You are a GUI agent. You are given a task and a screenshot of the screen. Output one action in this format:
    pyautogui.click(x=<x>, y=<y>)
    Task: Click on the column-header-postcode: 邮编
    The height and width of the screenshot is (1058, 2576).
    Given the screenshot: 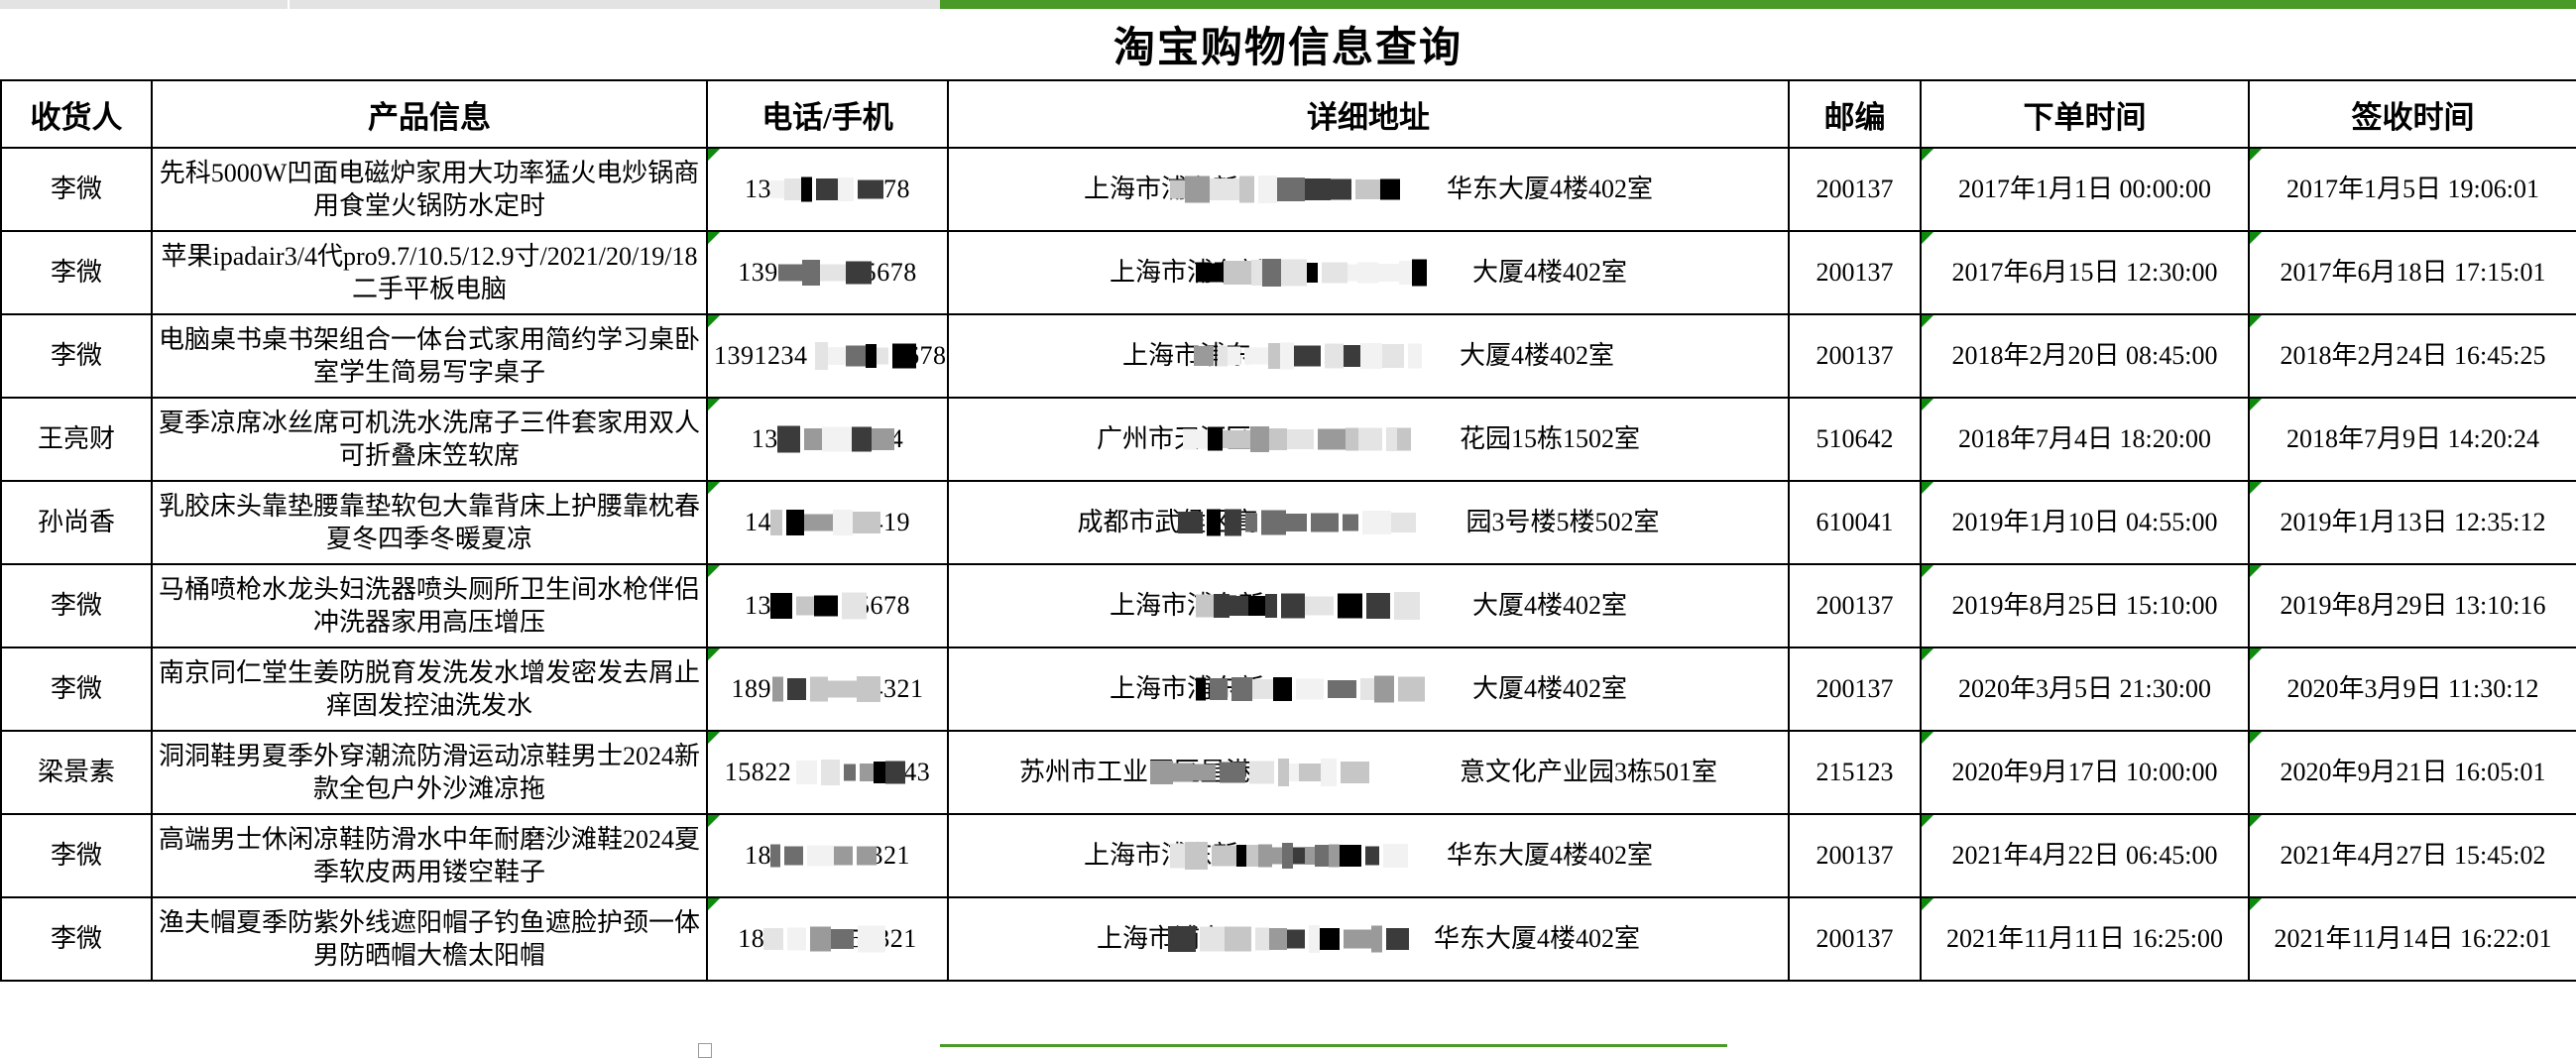 What is the action you would take?
    pyautogui.click(x=1855, y=114)
    